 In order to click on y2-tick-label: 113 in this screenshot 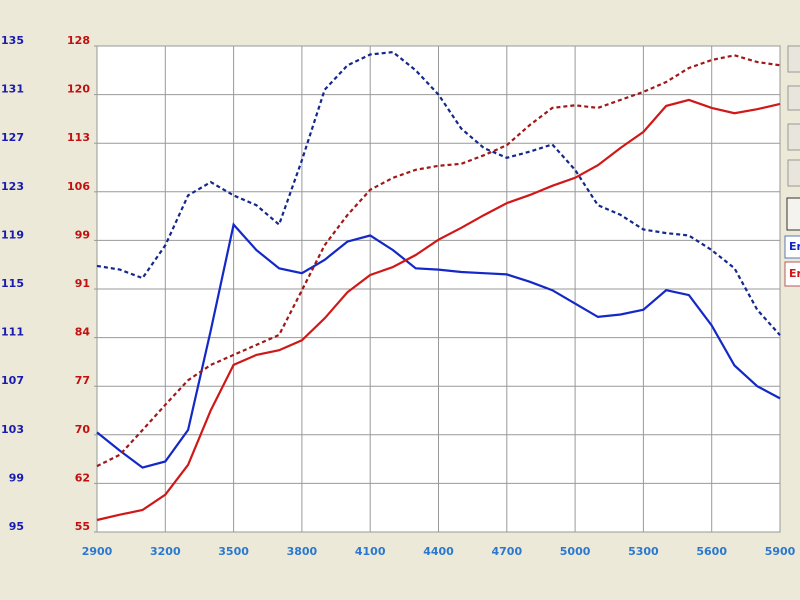, I will do `click(78, 137)`.